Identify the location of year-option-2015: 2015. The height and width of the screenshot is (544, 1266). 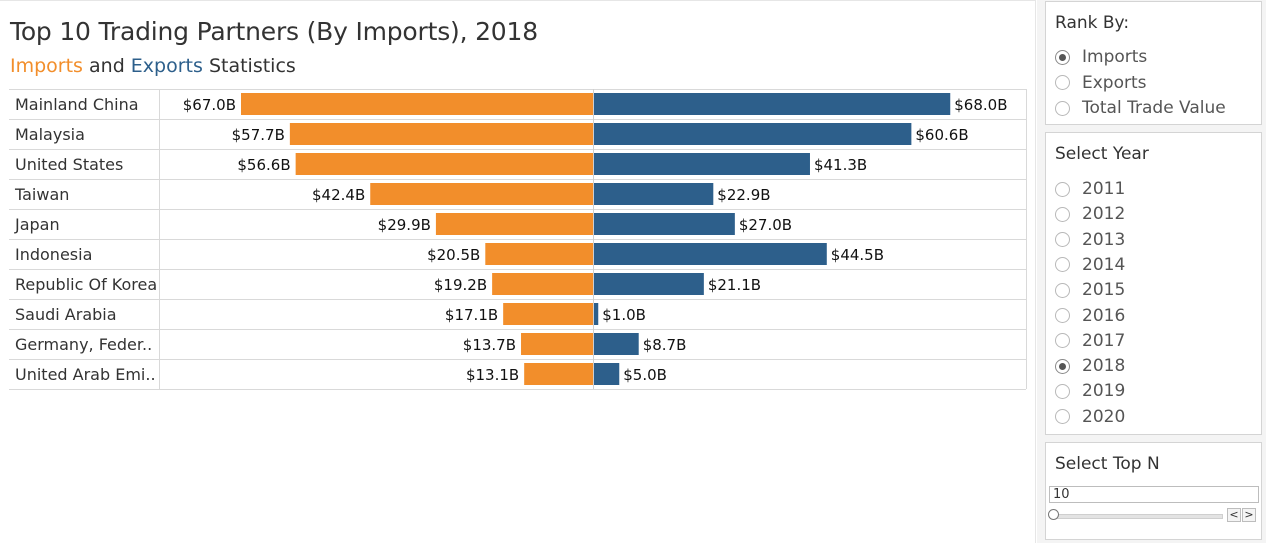
(1090, 290).